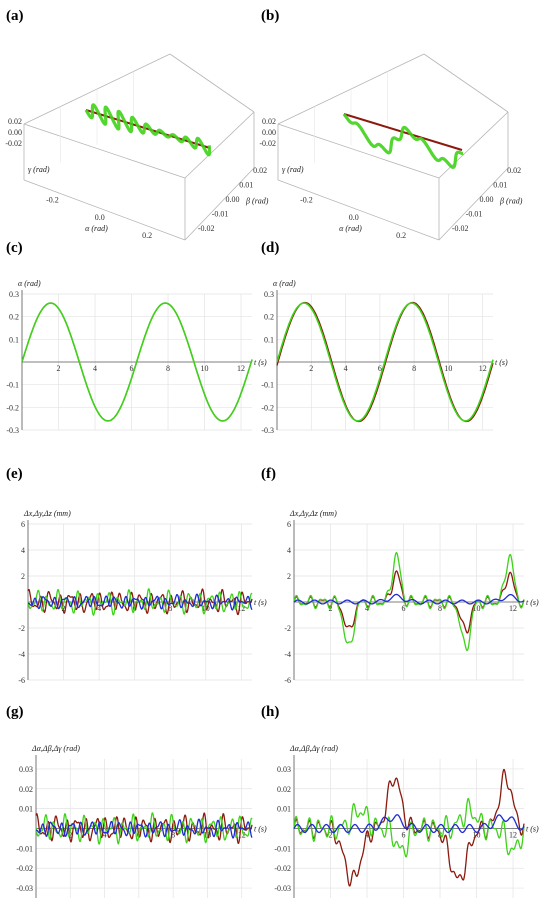  I want to click on x-axis-label-d: t (s), so click(501, 362).